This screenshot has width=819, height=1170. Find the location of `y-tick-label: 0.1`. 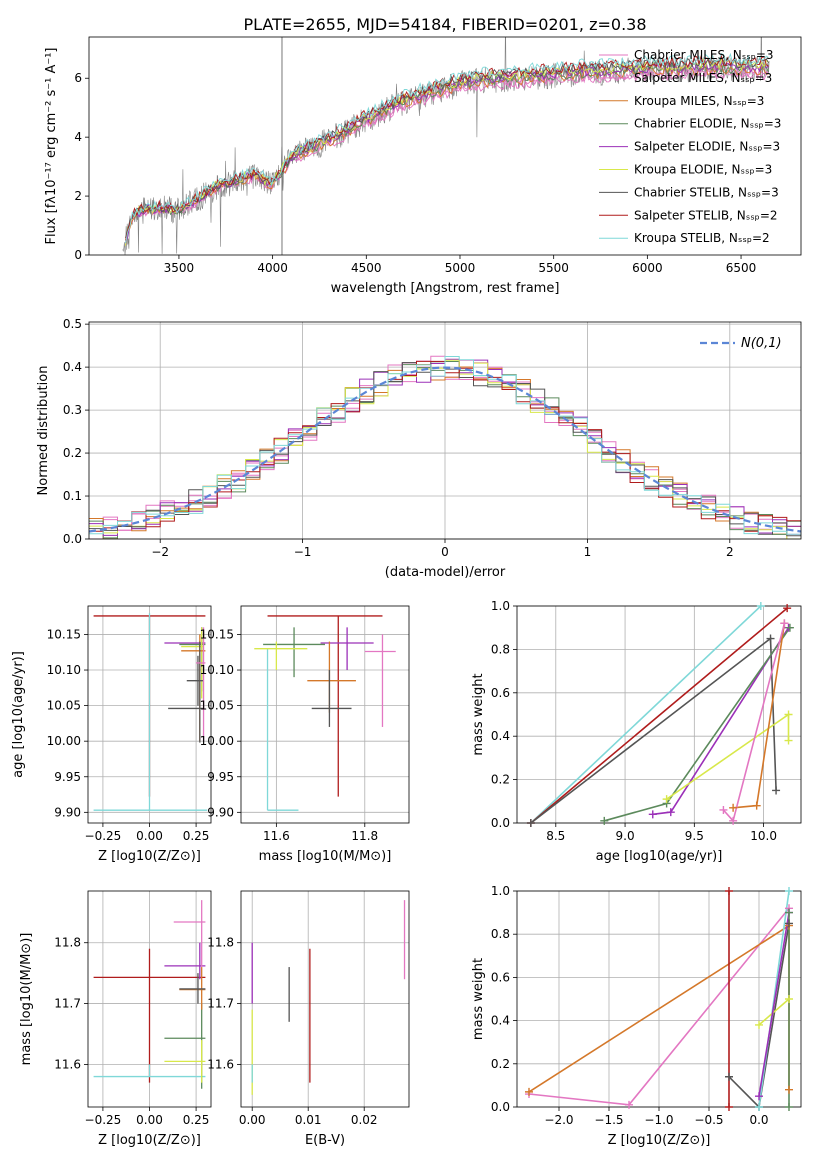

y-tick-label: 0.1 is located at coordinates (72, 496).